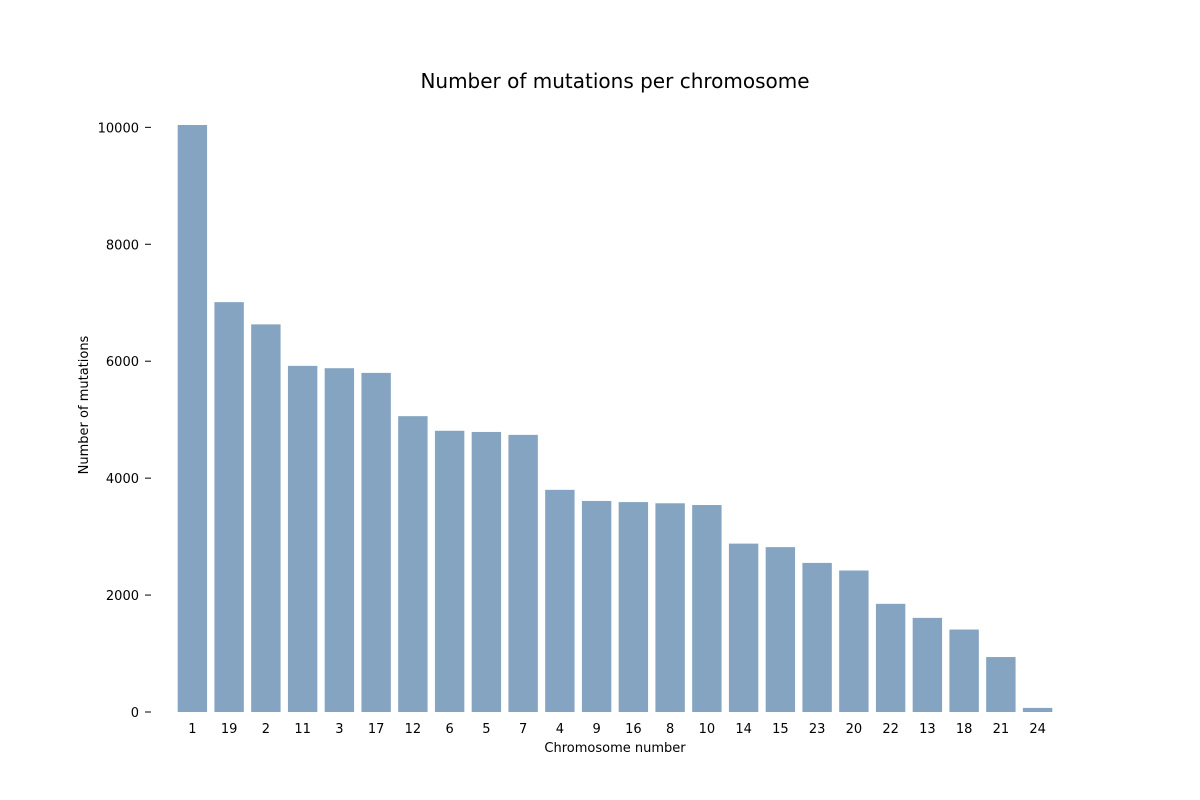 This screenshot has height=800, width=1200. Describe the element at coordinates (707, 729) in the screenshot. I see `x-tick-label: 10` at that location.